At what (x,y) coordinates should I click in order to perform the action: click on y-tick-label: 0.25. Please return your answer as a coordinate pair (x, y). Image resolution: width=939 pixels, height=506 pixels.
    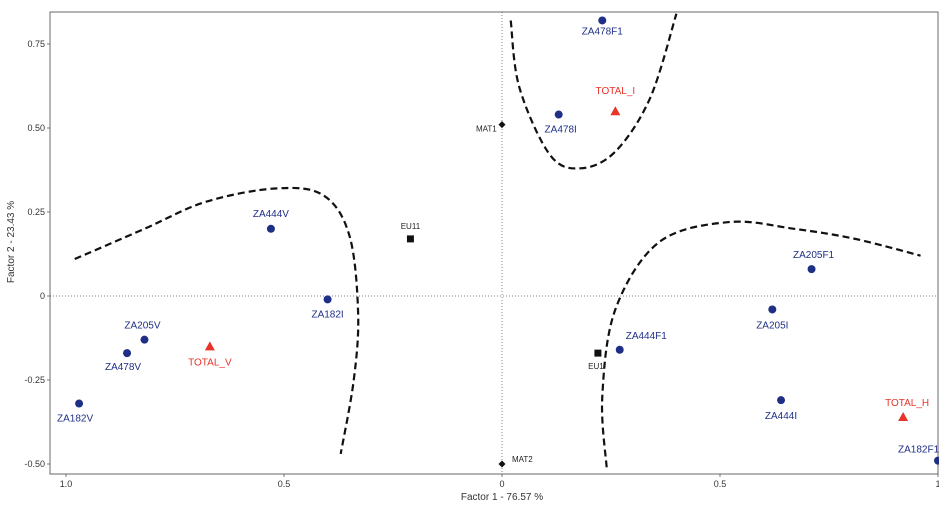
    Looking at the image, I should click on (36, 212).